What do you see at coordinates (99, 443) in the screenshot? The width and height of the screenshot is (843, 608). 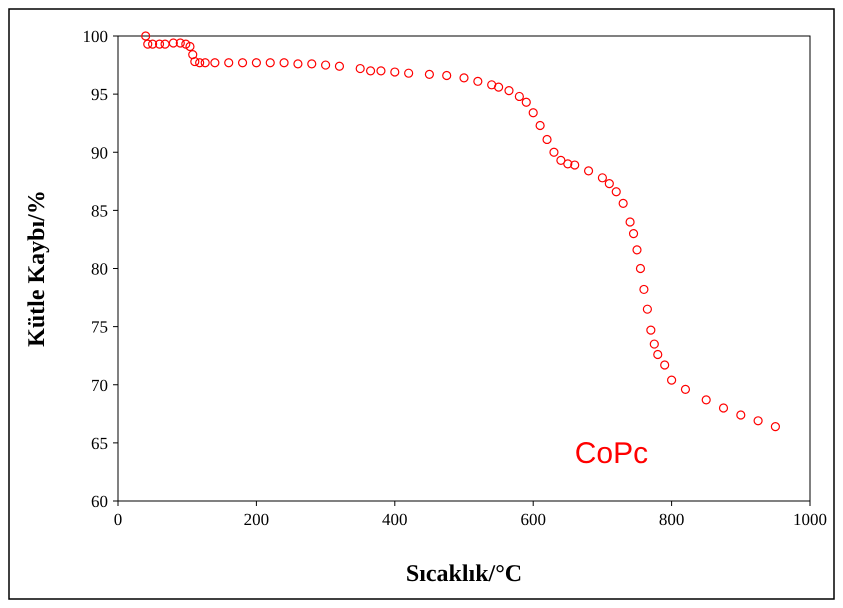 I see `y-tick-label: 65` at bounding box center [99, 443].